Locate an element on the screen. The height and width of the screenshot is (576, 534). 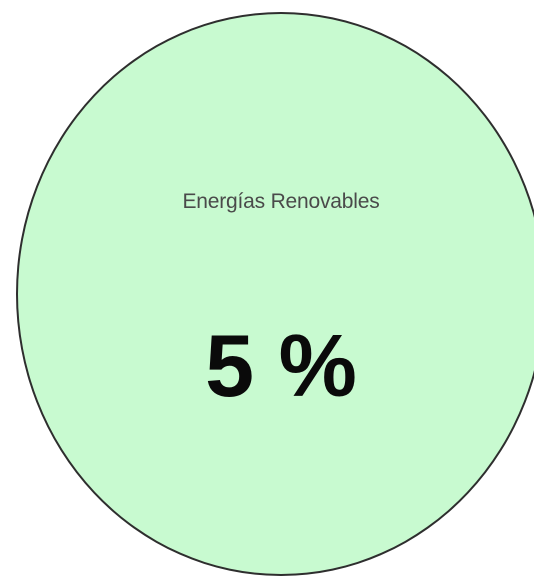
indicator-label: Energías Renovables is located at coordinates (281, 201).